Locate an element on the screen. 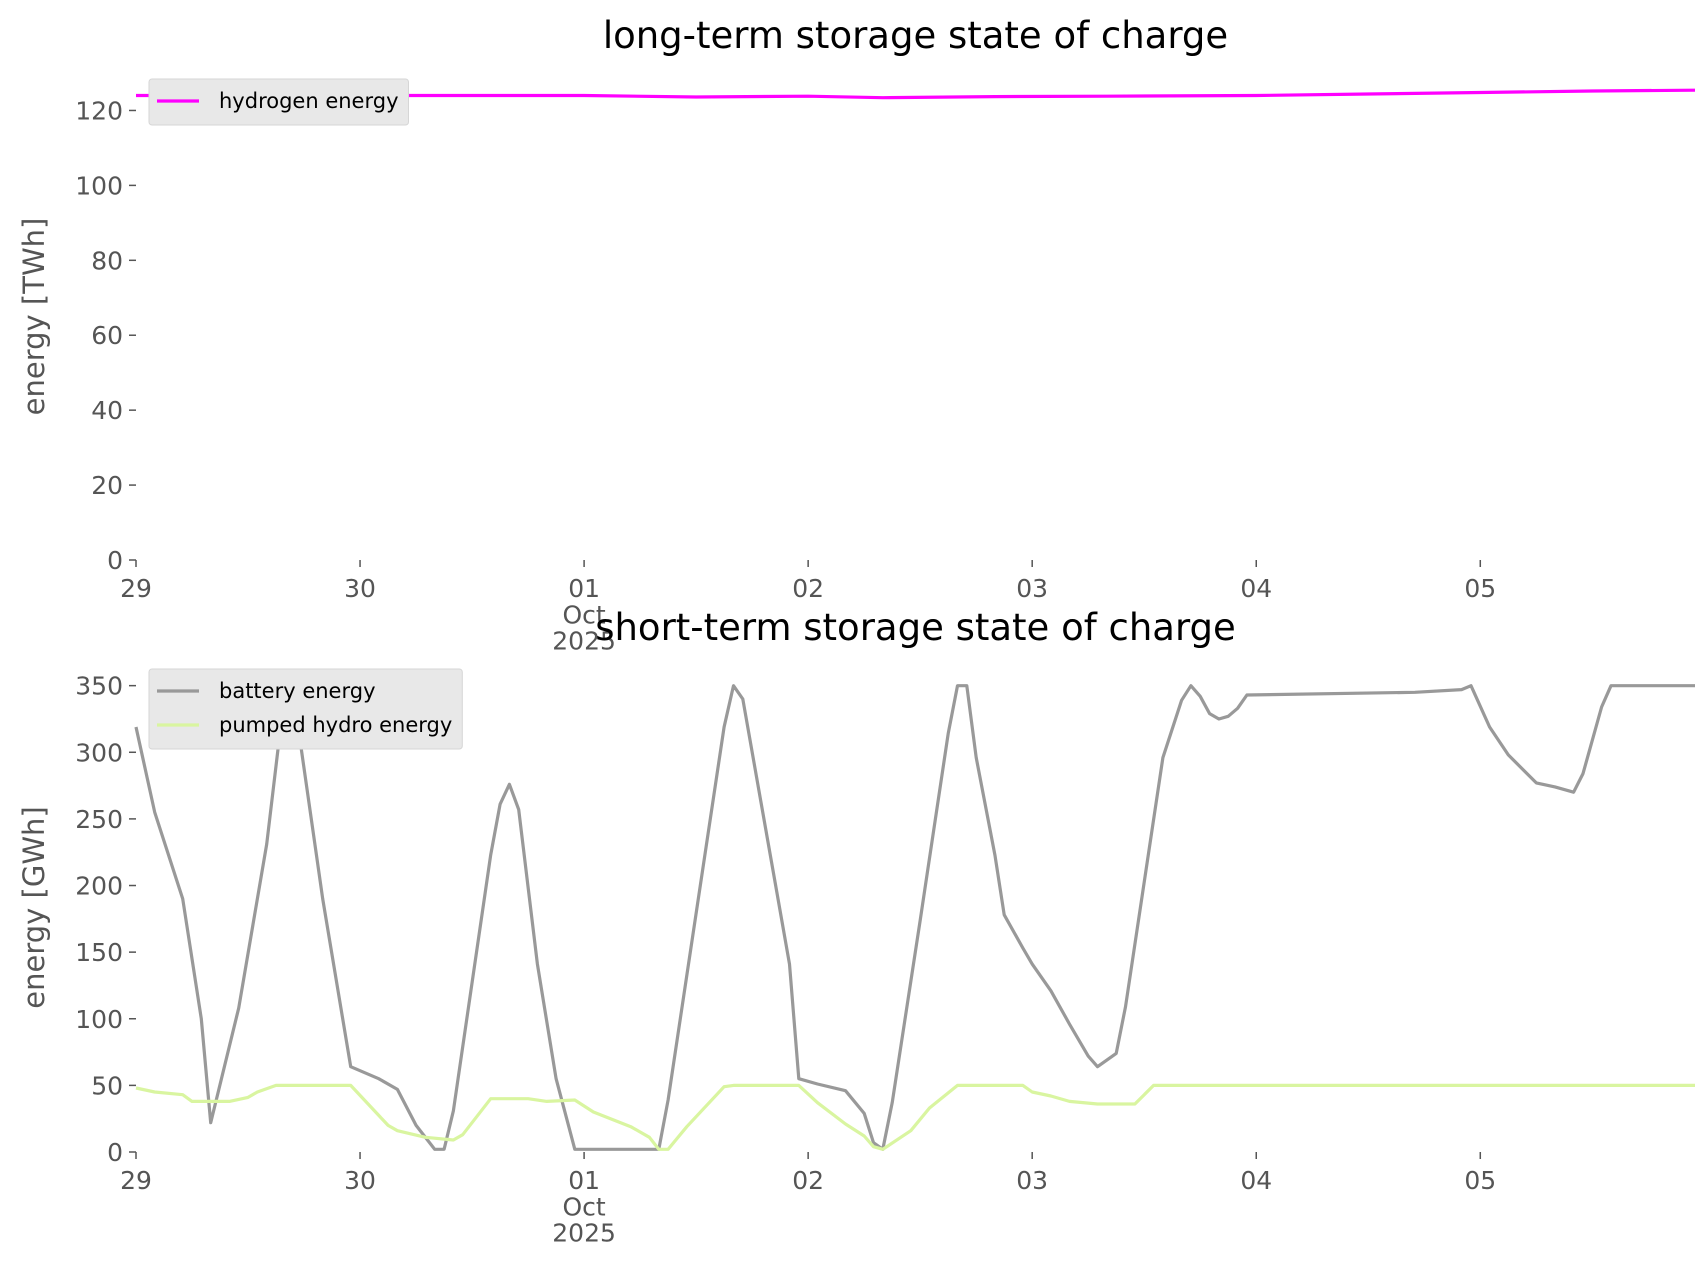 This screenshot has width=1706, height=1277. y-tick-label: 200 is located at coordinates (99, 886).